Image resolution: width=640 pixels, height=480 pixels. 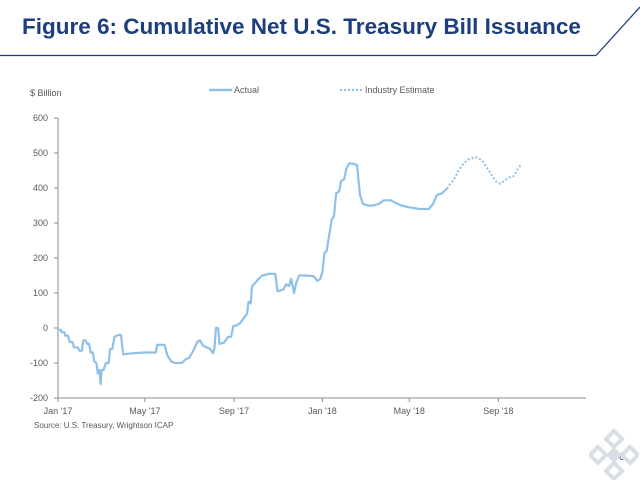 What do you see at coordinates (234, 411) in the screenshot?
I see `x-tick-label: Sep '17` at bounding box center [234, 411].